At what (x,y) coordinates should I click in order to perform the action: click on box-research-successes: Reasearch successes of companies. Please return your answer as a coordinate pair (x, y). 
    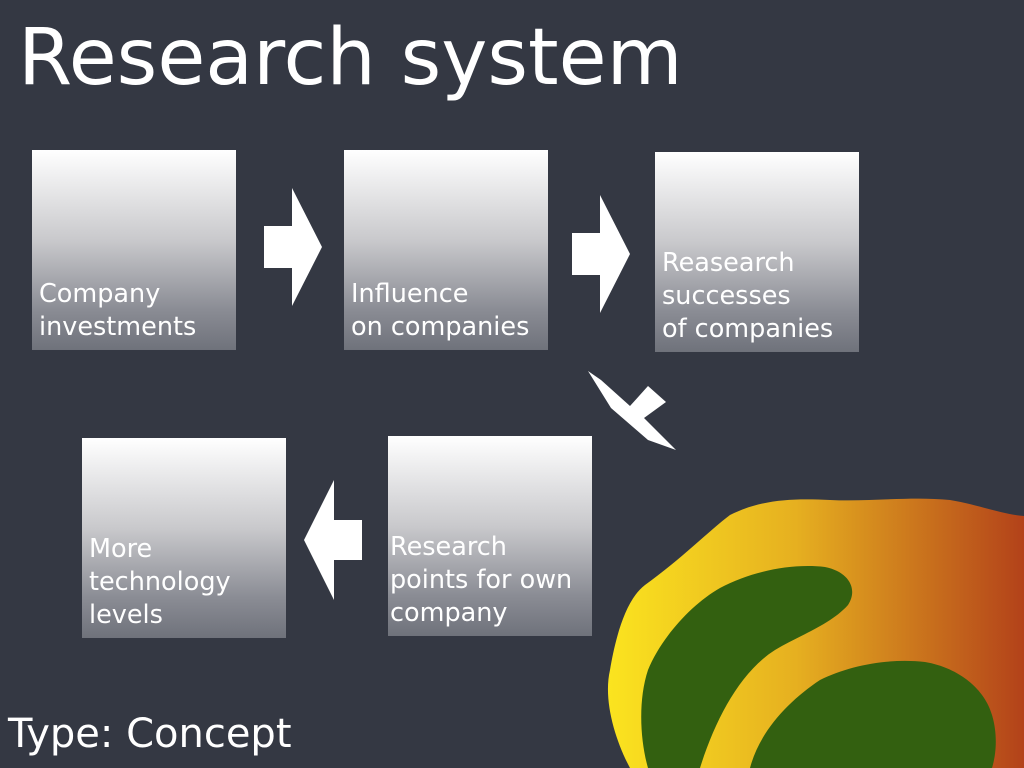
    Looking at the image, I should click on (757, 252).